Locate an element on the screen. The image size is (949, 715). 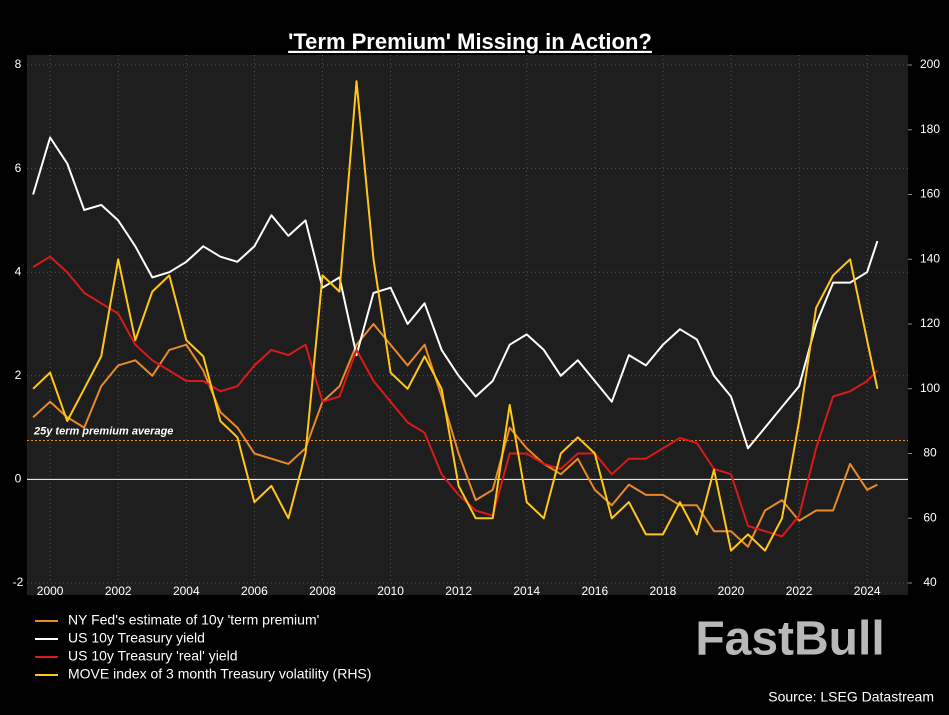
source: Source: LSEG Datastream is located at coordinates (851, 697).